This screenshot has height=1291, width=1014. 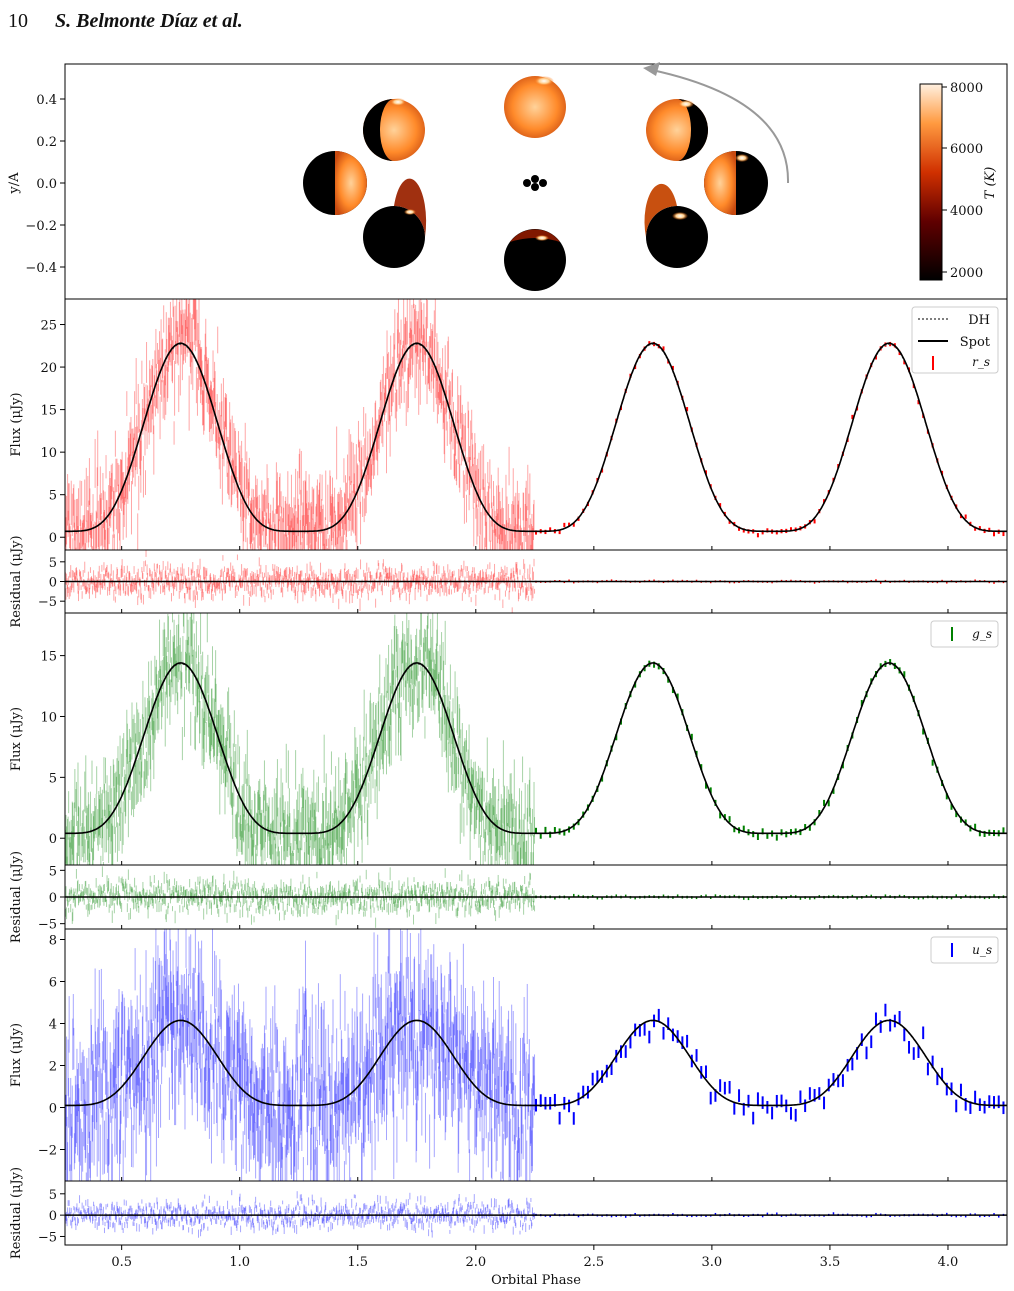 What do you see at coordinates (149, 21) in the screenshot?
I see `author-line: S. Belmonte Díaz et al.` at bounding box center [149, 21].